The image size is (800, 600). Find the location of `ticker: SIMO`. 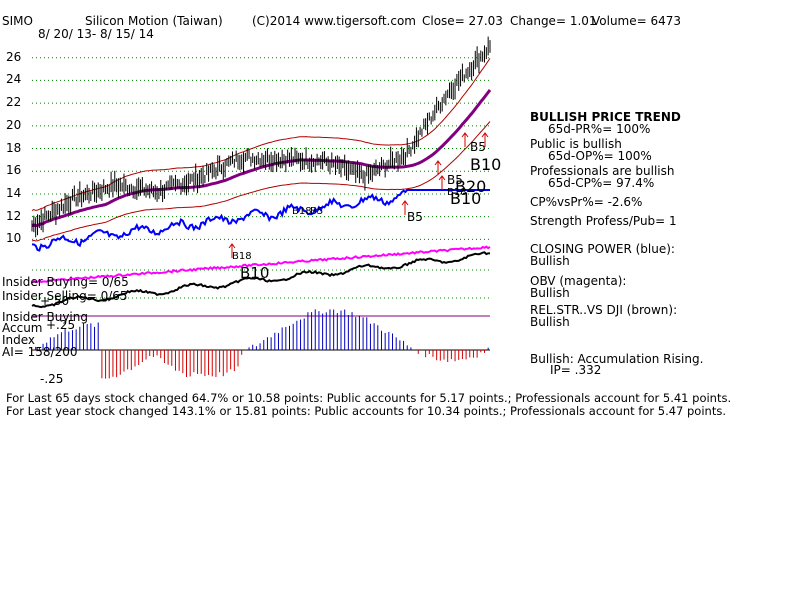

ticker: SIMO is located at coordinates (17, 21).